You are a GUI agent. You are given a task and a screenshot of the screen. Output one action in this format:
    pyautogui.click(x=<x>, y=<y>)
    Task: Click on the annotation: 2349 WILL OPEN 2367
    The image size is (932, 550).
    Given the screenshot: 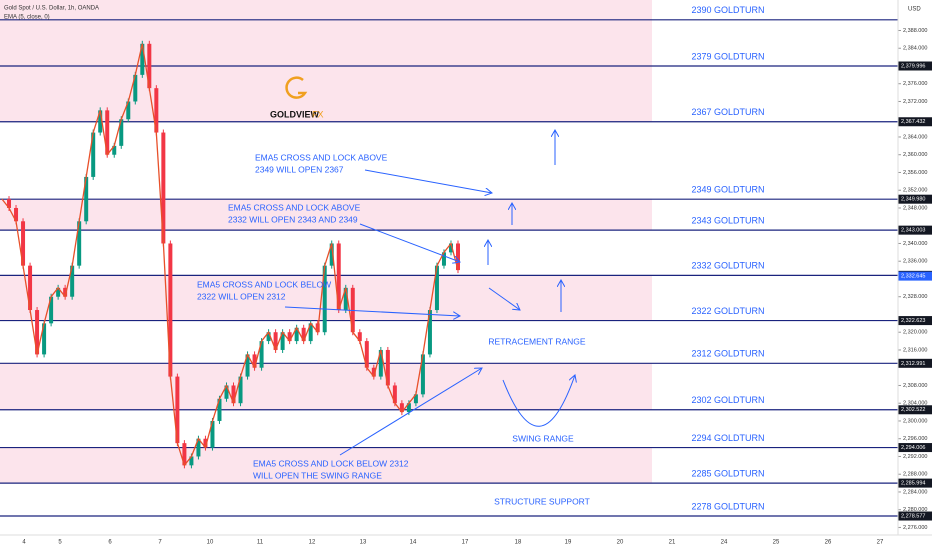 What is the action you would take?
    pyautogui.click(x=299, y=169)
    